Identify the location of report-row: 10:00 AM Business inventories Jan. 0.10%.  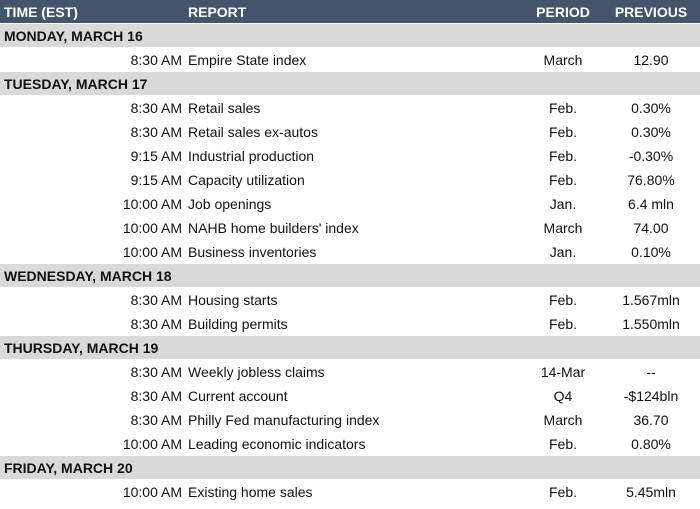
(350, 252).